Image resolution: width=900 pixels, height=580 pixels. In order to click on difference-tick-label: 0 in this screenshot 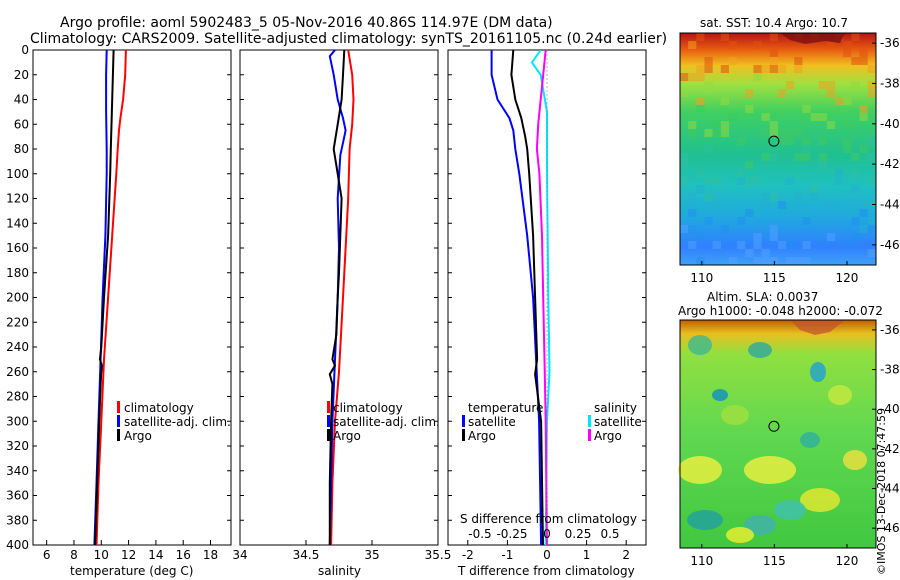, I will do `click(547, 555)`.